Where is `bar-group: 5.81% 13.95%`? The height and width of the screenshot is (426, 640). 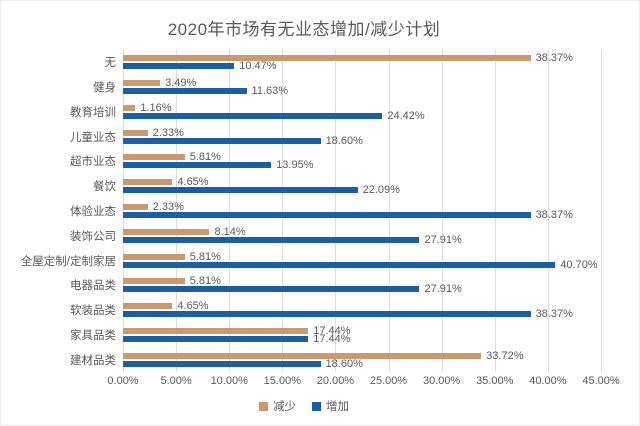
bar-group: 5.81% 13.95% is located at coordinates (362, 161).